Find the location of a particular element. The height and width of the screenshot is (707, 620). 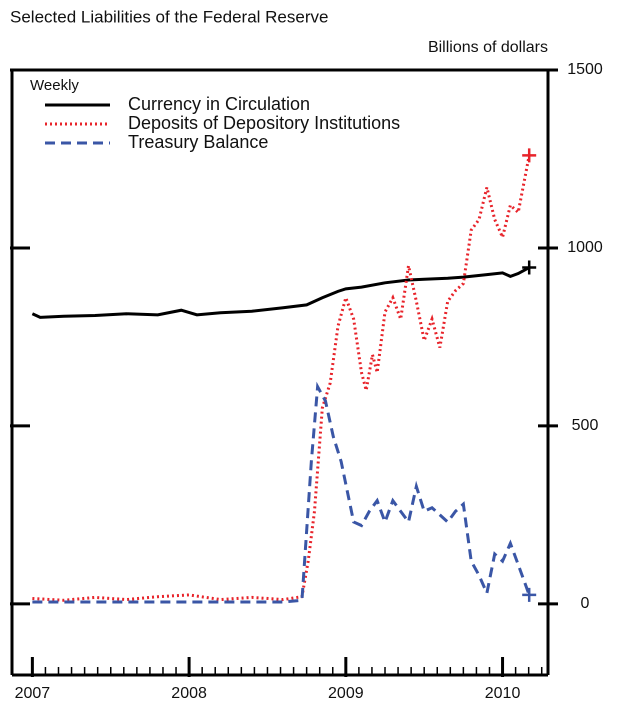

x-tick-label: 2010 is located at coordinates (503, 693).